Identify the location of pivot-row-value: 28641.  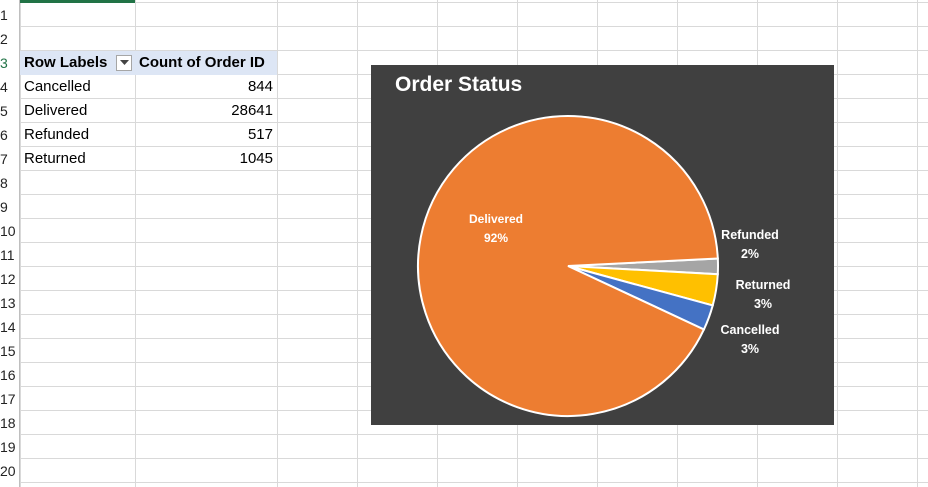
(252, 110).